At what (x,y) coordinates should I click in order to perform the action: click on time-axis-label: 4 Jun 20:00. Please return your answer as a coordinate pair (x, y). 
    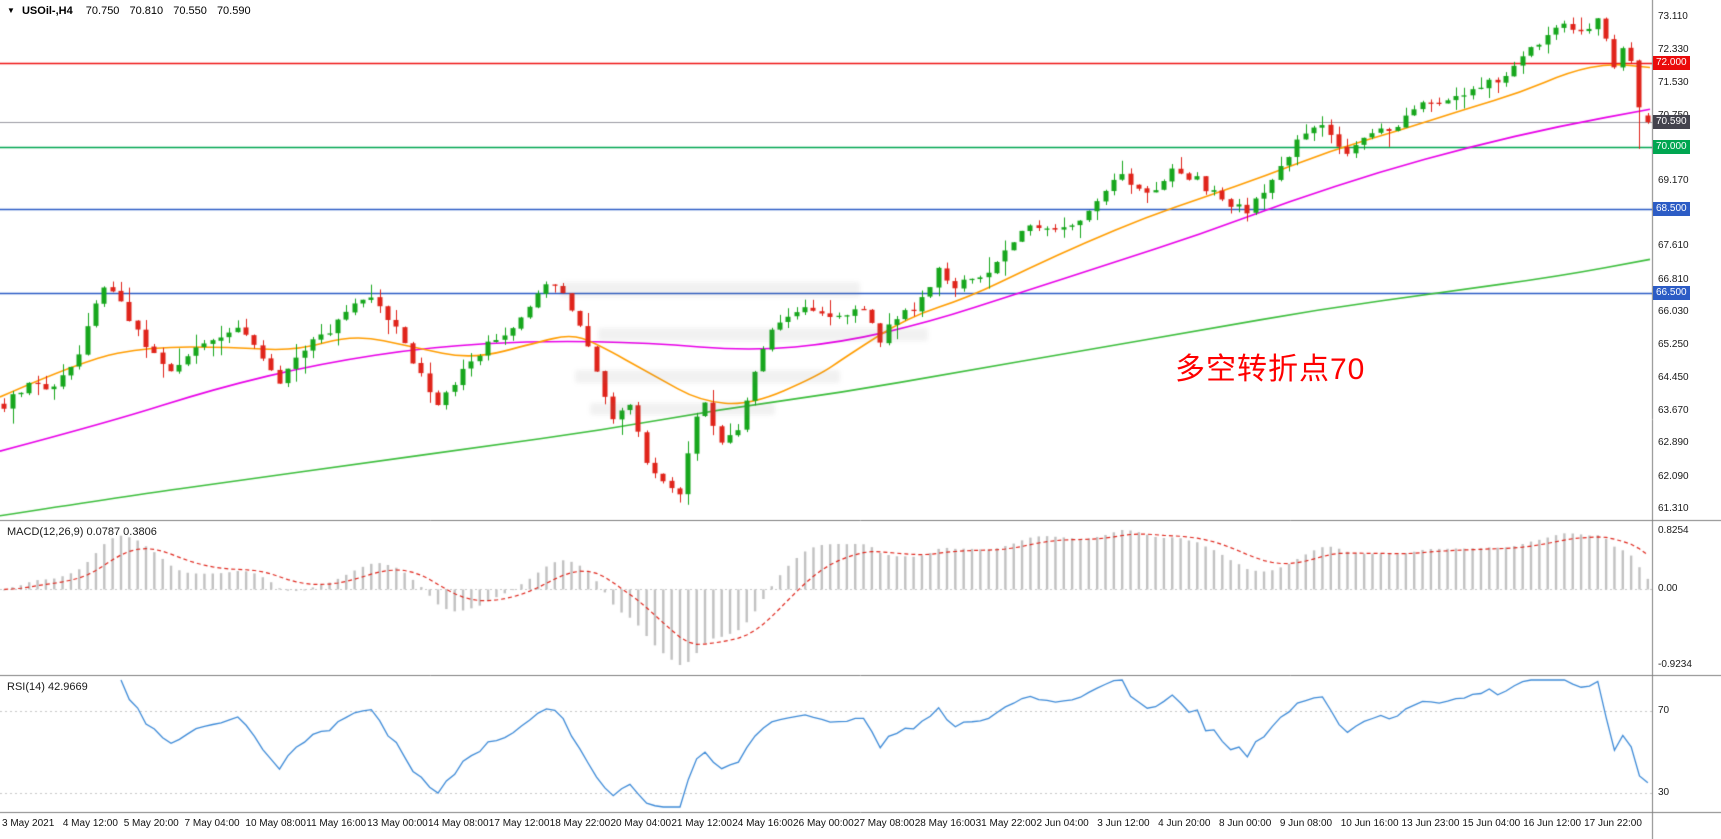
    Looking at the image, I should click on (1184, 823).